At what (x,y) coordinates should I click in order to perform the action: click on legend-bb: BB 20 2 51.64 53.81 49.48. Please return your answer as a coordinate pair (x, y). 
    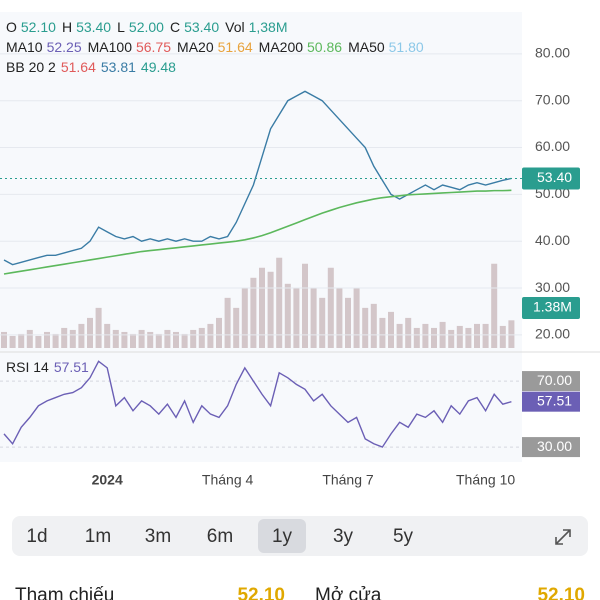
    Looking at the image, I should click on (91, 67).